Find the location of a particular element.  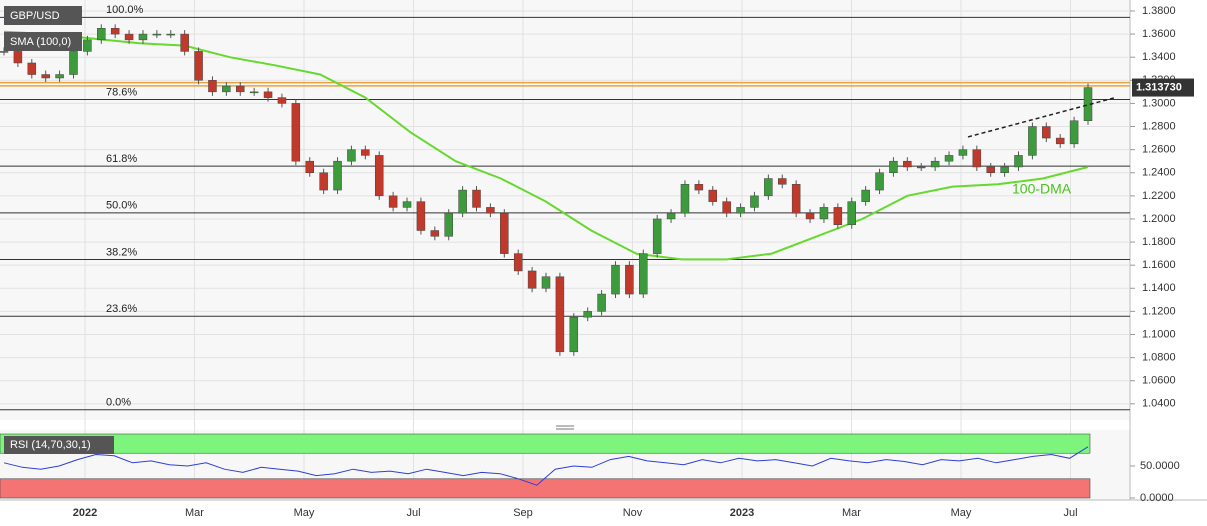

y-tick-label: 1.2200 is located at coordinates (1159, 196).